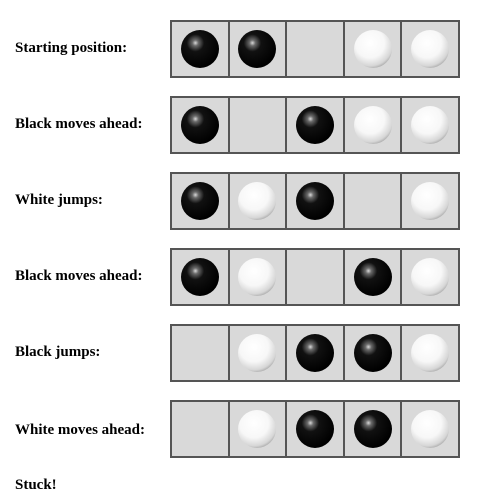  Describe the element at coordinates (36, 485) in the screenshot. I see `final-result-label: Stuck!` at that location.